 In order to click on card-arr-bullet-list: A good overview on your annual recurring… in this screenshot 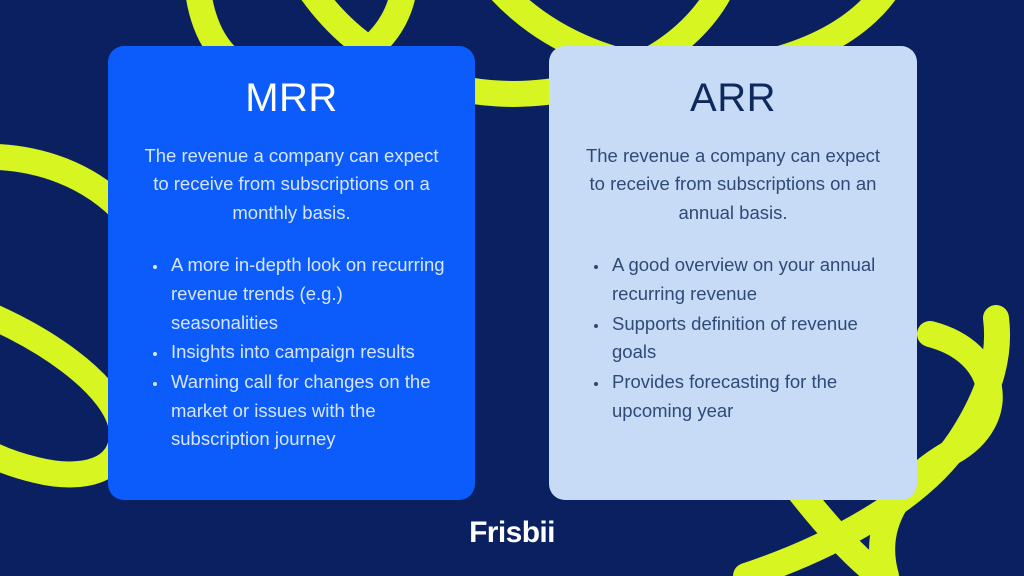, I will do `click(733, 338)`.